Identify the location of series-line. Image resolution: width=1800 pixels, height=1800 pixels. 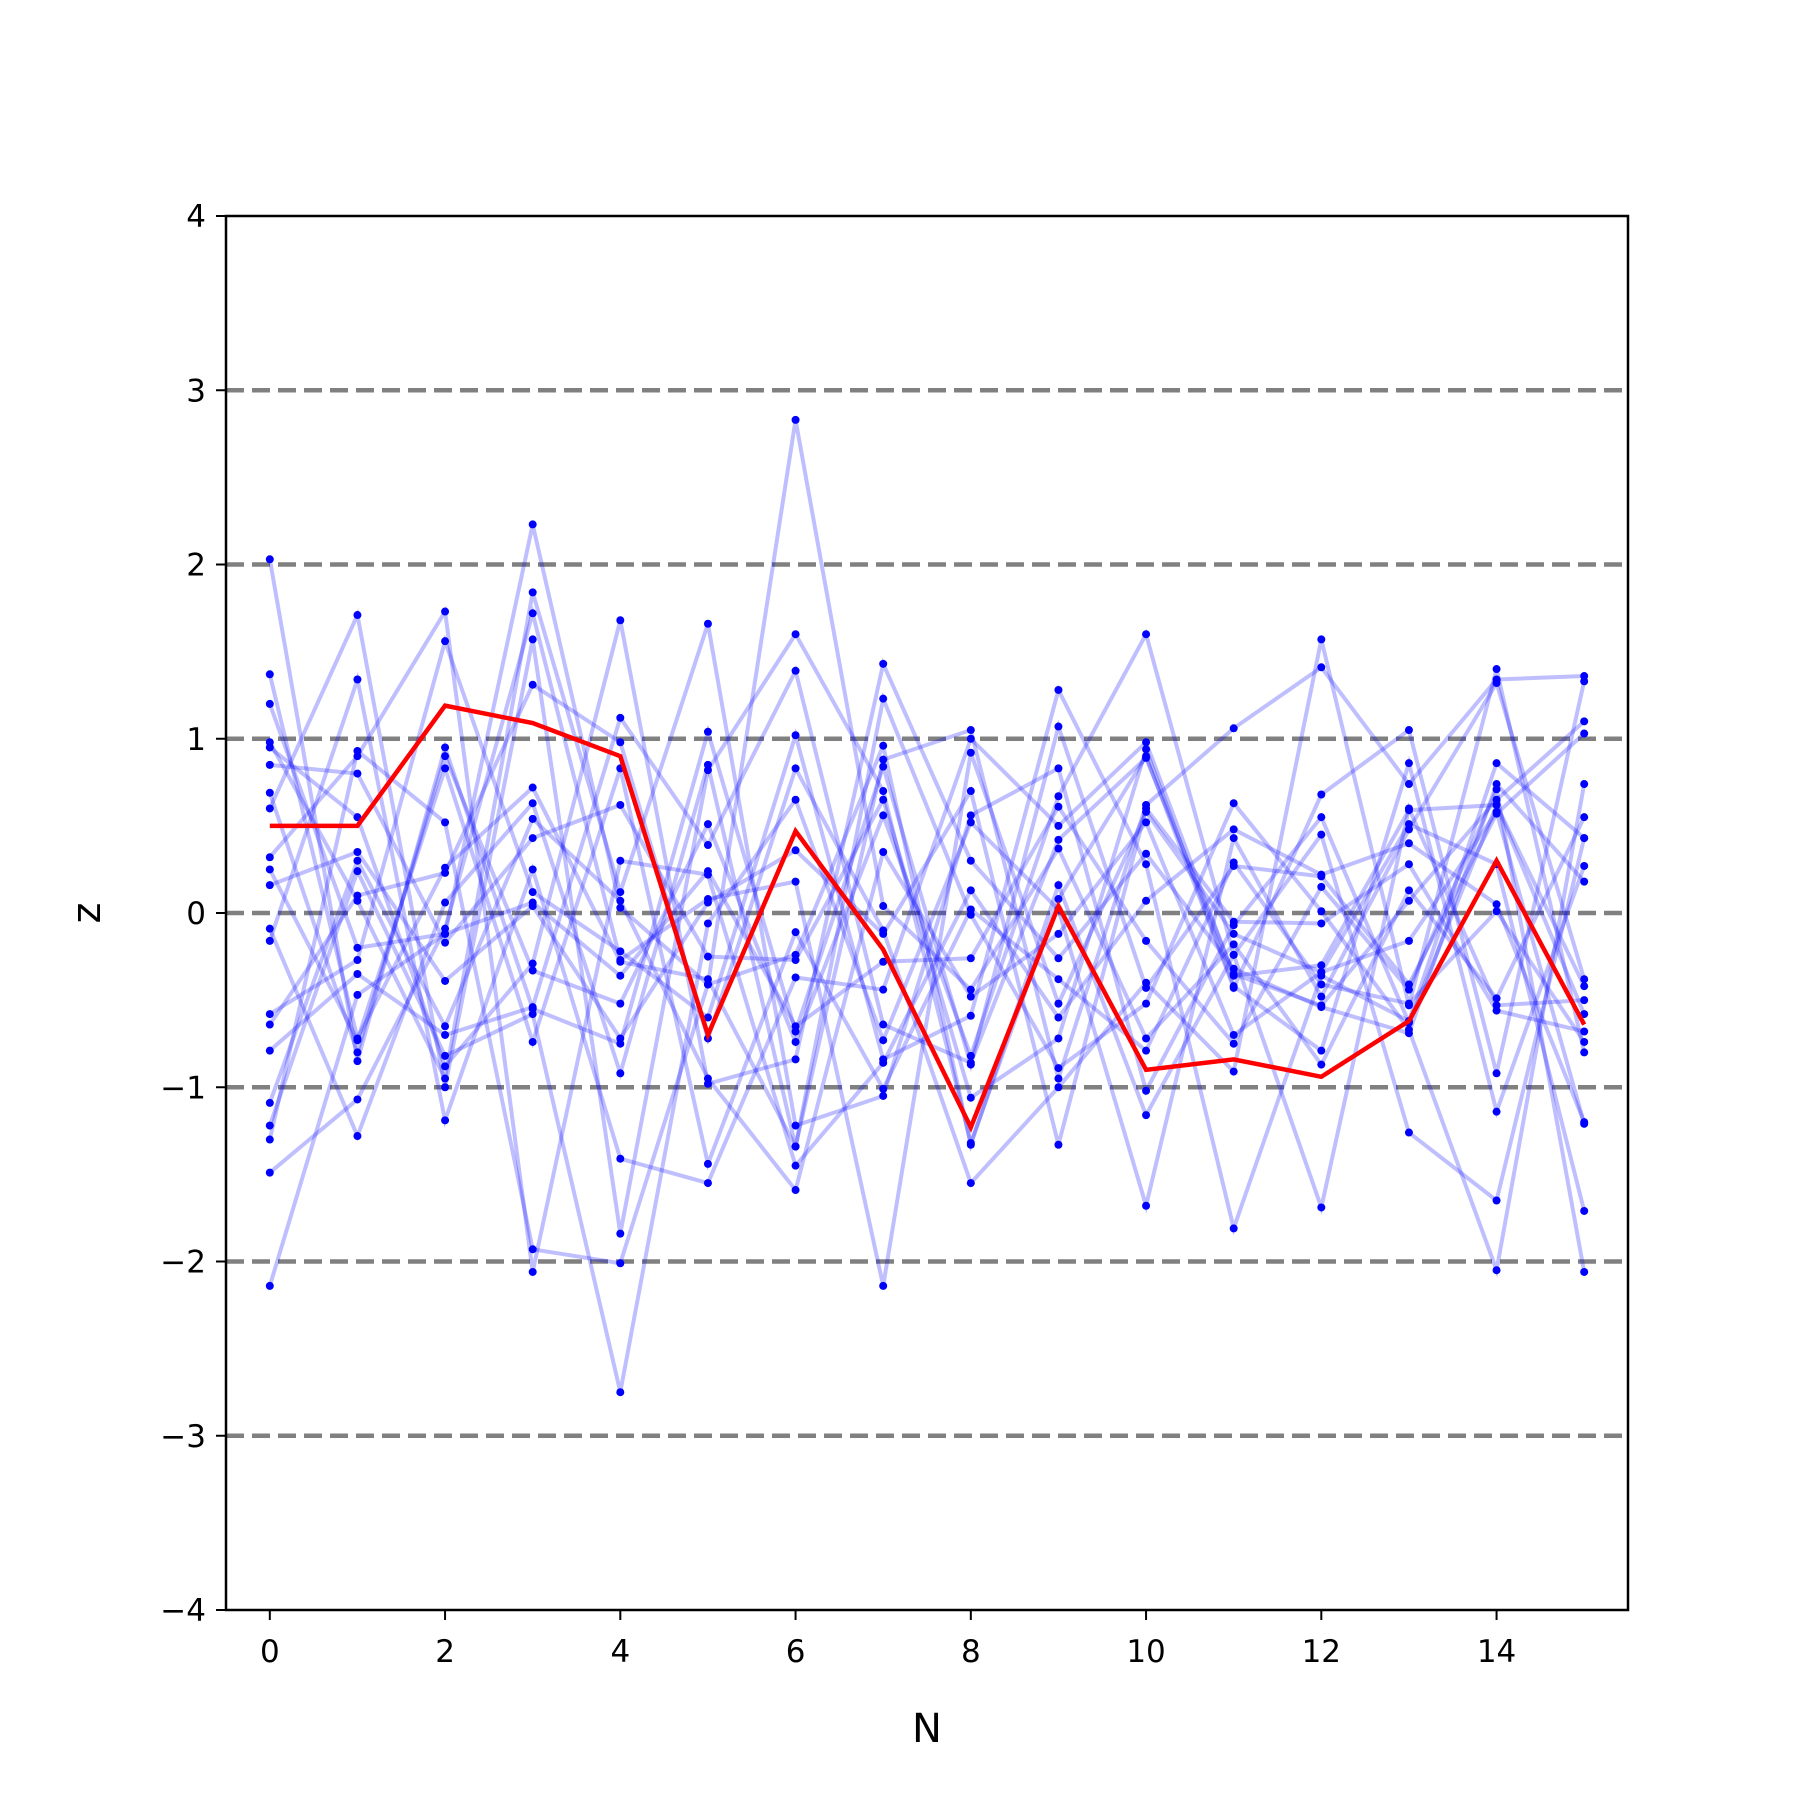
(927, 965).